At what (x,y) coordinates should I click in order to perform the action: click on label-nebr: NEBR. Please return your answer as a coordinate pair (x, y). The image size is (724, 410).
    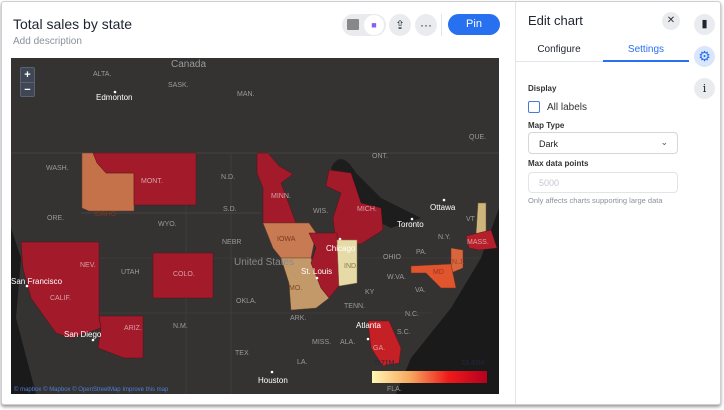
    Looking at the image, I should click on (231, 242).